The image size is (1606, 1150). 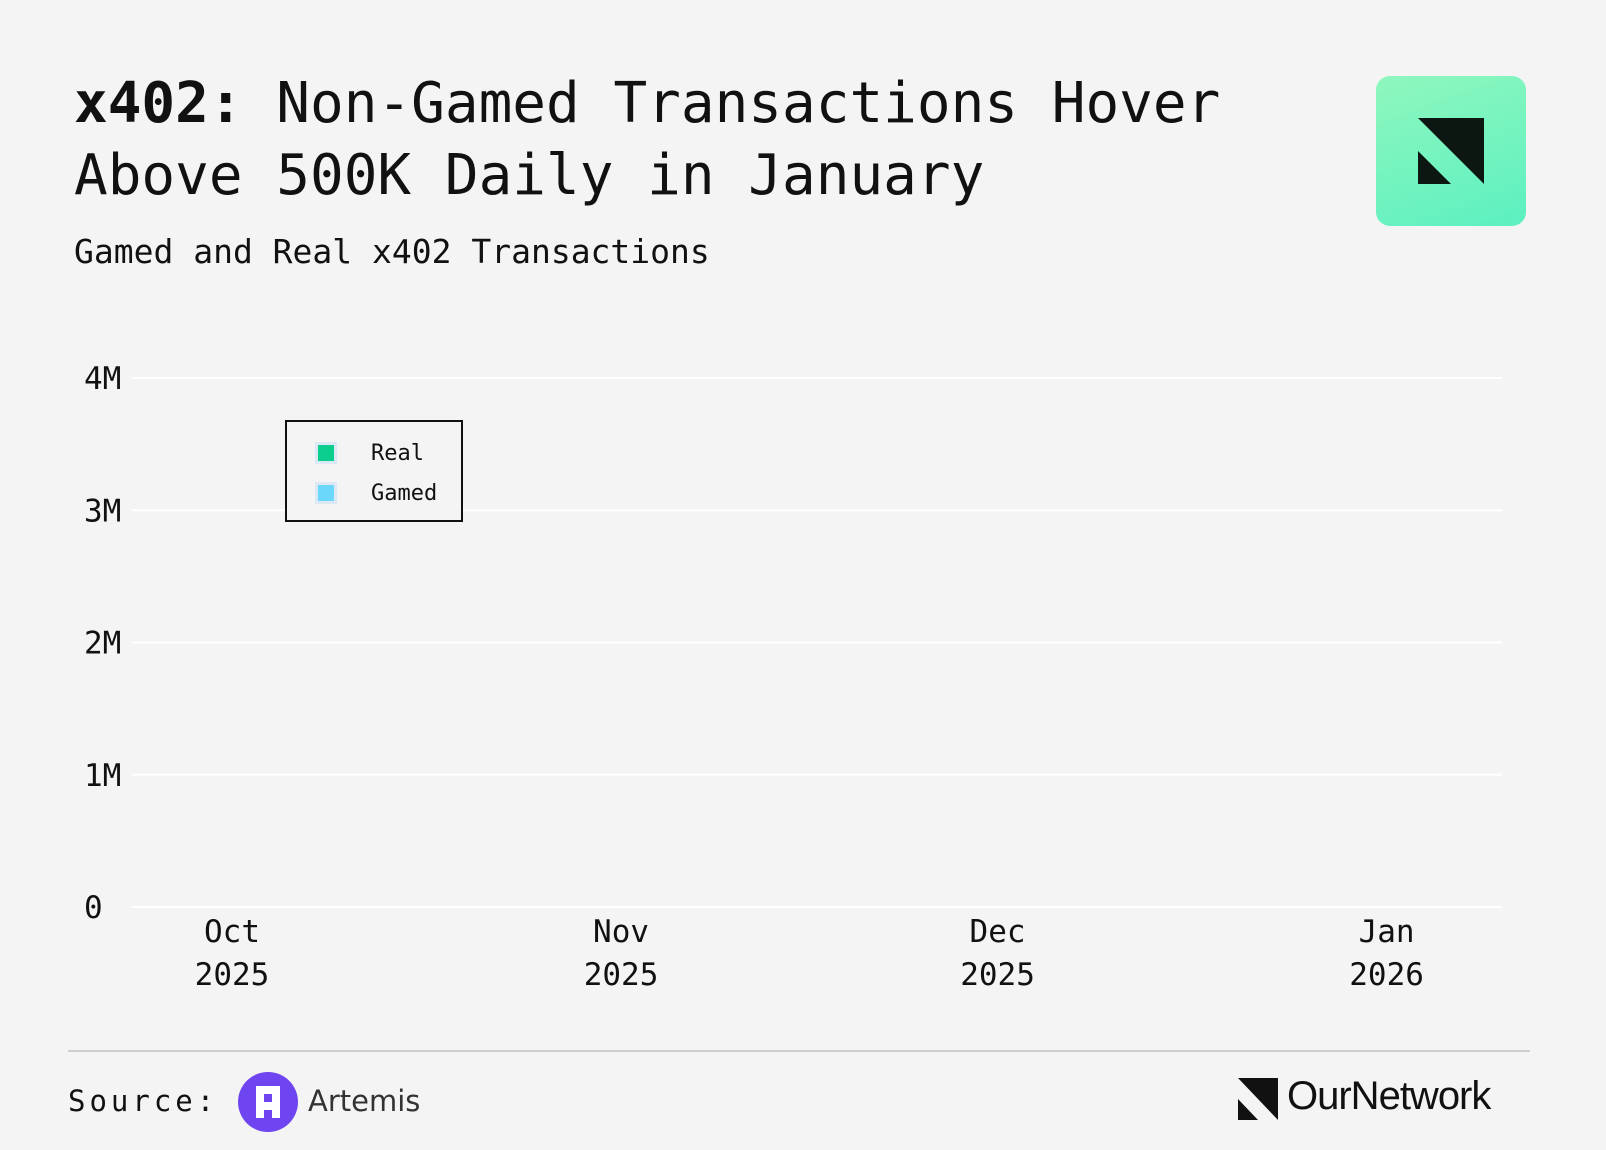 What do you see at coordinates (326, 493) in the screenshot?
I see `legend-swatch-gamed` at bounding box center [326, 493].